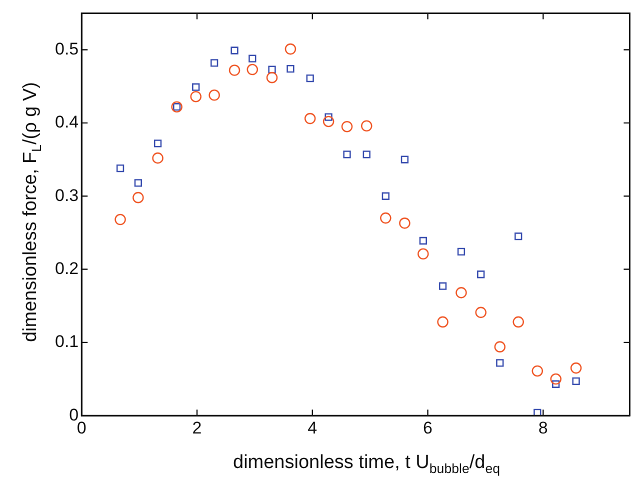  I want to click on x-axis-title: dimensionless time, t U$_{bubble}$/d$_{eq}$, so click(366, 464).